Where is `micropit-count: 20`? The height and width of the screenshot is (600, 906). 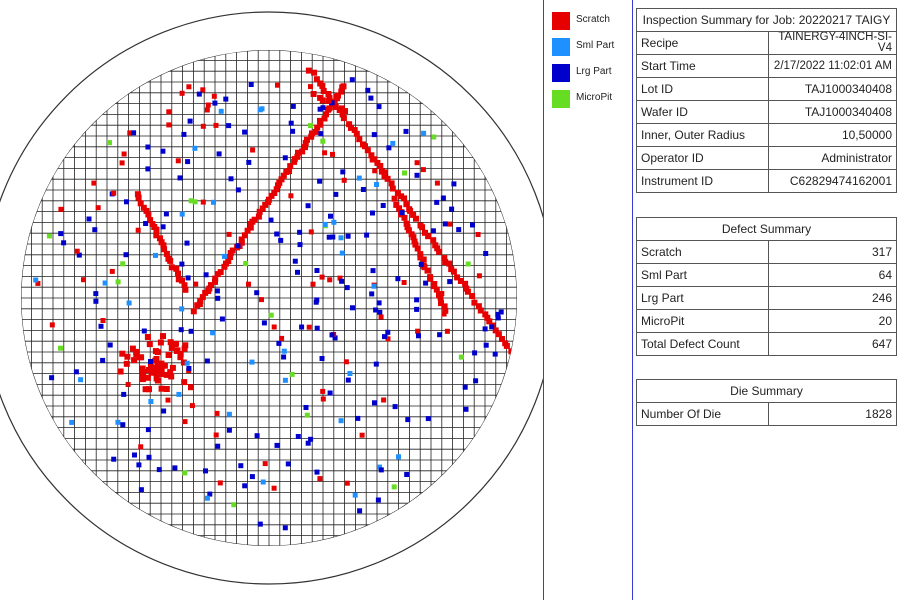
micropit-count: 20 is located at coordinates (832, 321).